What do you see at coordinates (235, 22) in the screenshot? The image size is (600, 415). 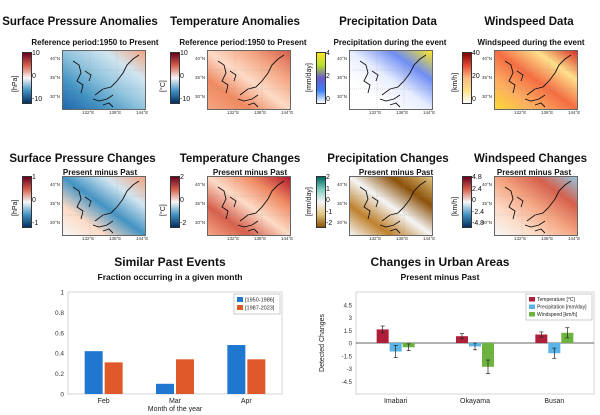 I see `panel-title: Temperature Anomalies` at bounding box center [235, 22].